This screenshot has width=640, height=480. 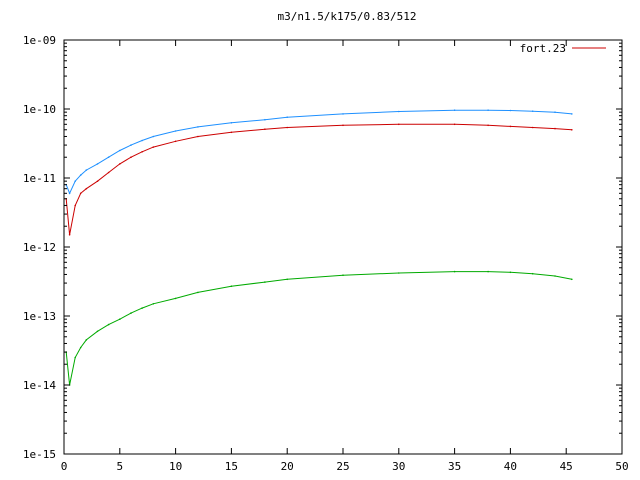 I want to click on x-tick-label: 15, so click(x=231, y=466).